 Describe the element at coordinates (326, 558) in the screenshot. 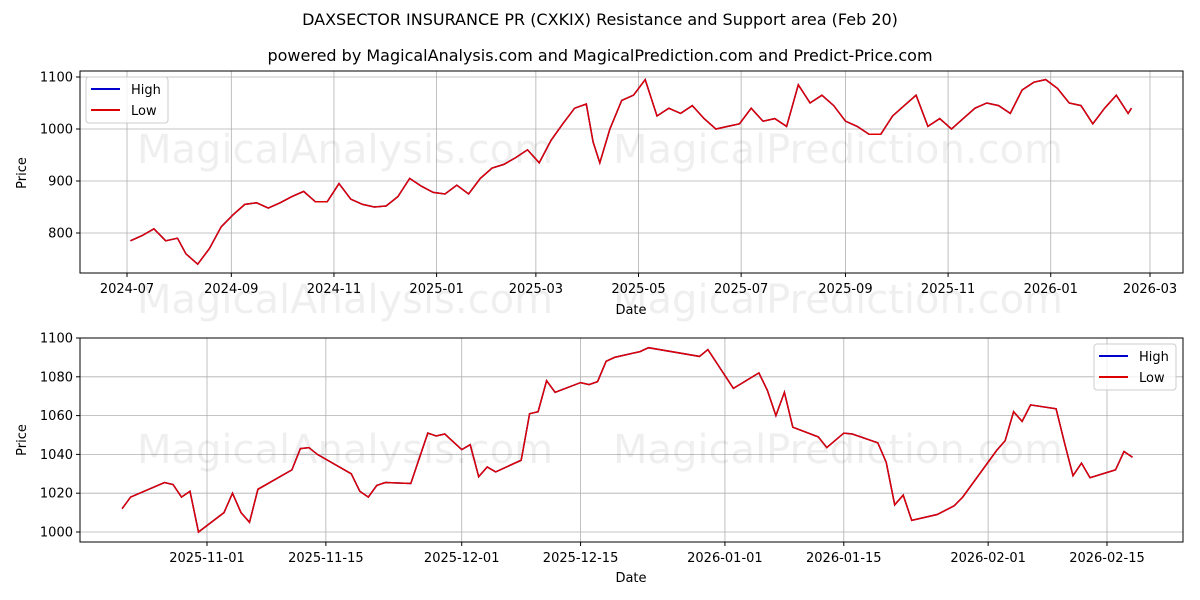

I see `svg-text: 2025-11-15` at that location.